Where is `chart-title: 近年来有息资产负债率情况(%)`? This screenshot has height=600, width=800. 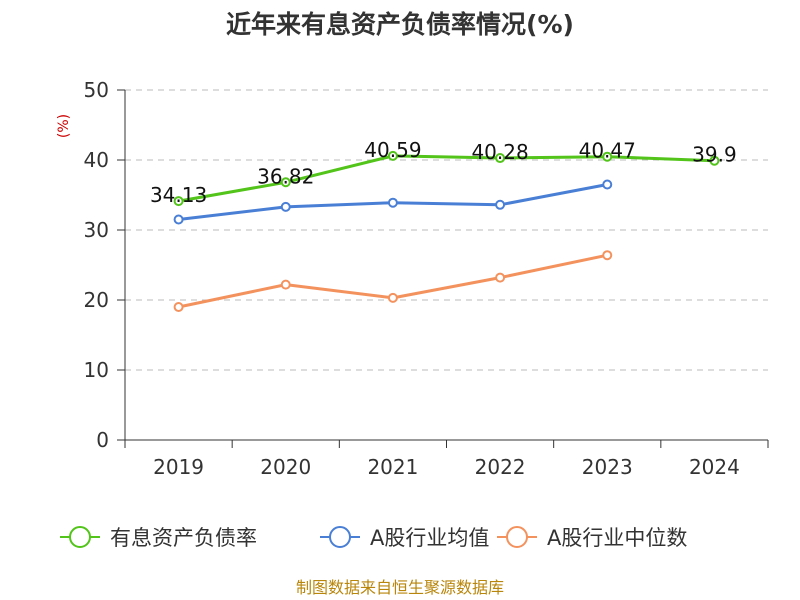 chart-title: 近年来有息资产负债率情况(%) is located at coordinates (400, 24).